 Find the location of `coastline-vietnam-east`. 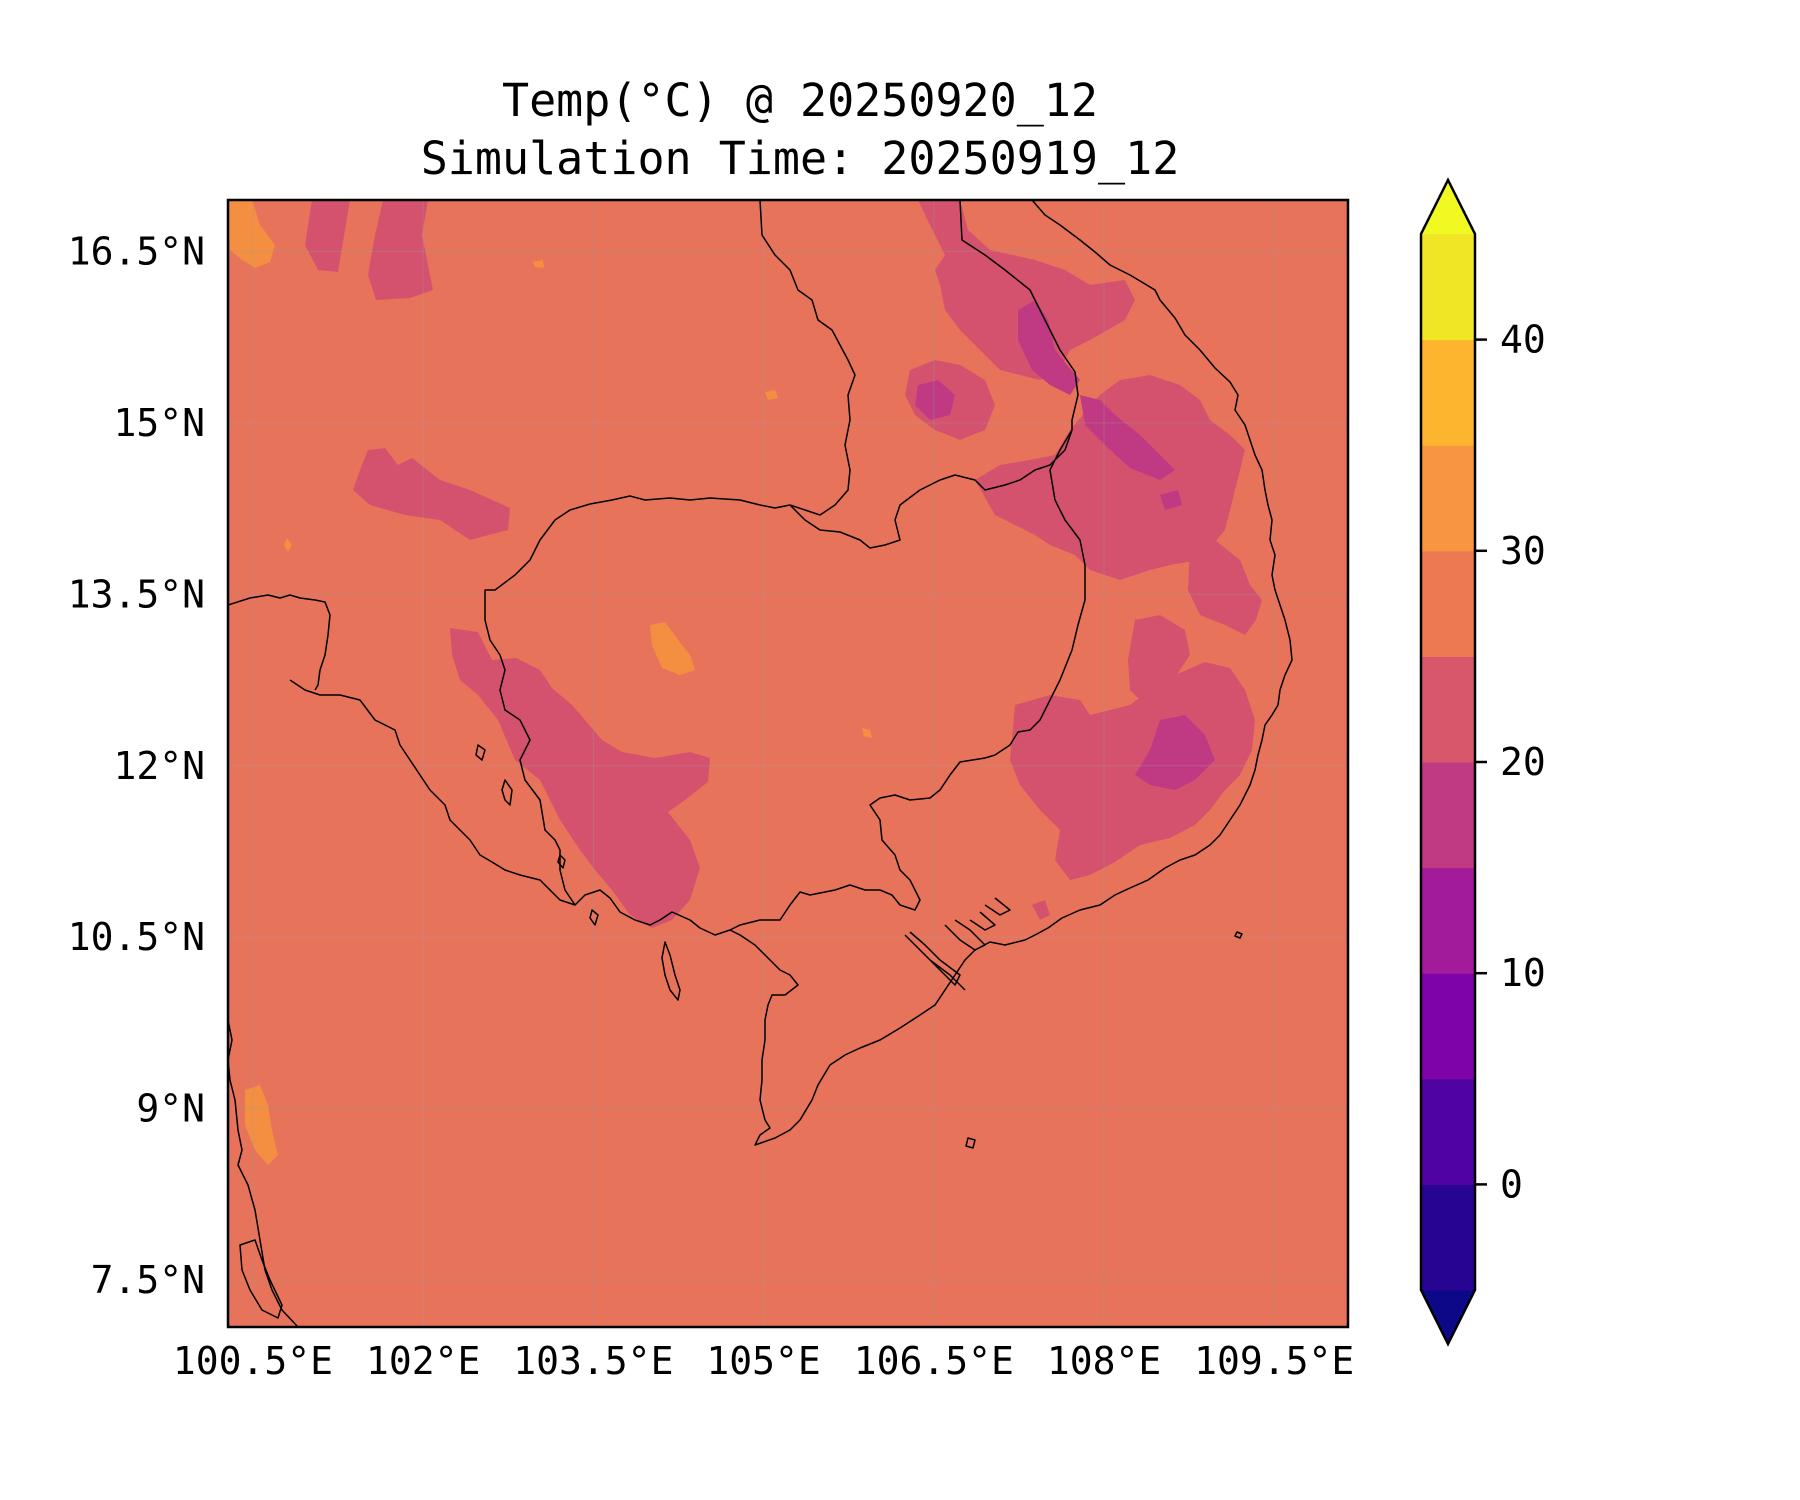

coastline-vietnam-east is located at coordinates (1158, 570).